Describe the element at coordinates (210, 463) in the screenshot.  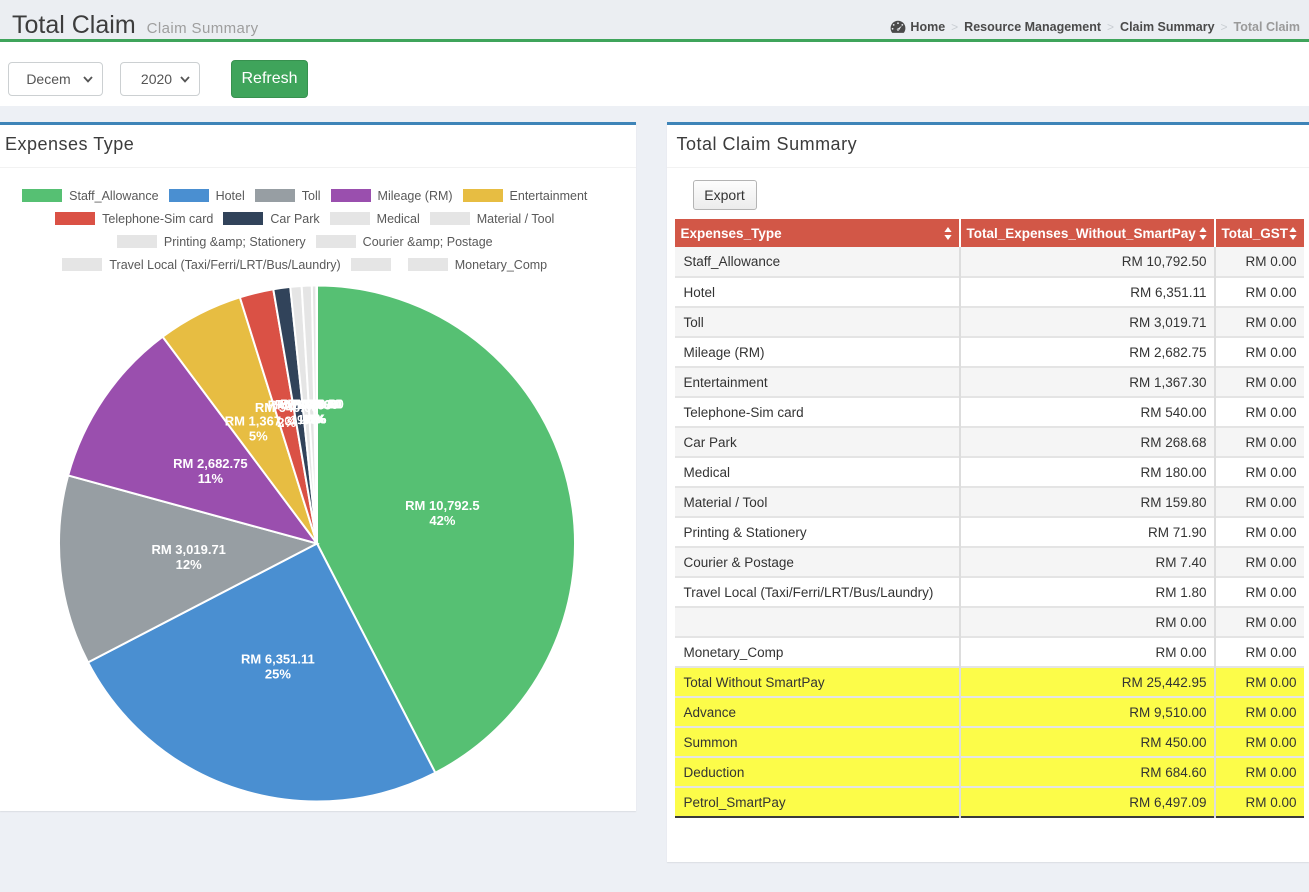
I see `svg-text: RM 2,682.75` at that location.